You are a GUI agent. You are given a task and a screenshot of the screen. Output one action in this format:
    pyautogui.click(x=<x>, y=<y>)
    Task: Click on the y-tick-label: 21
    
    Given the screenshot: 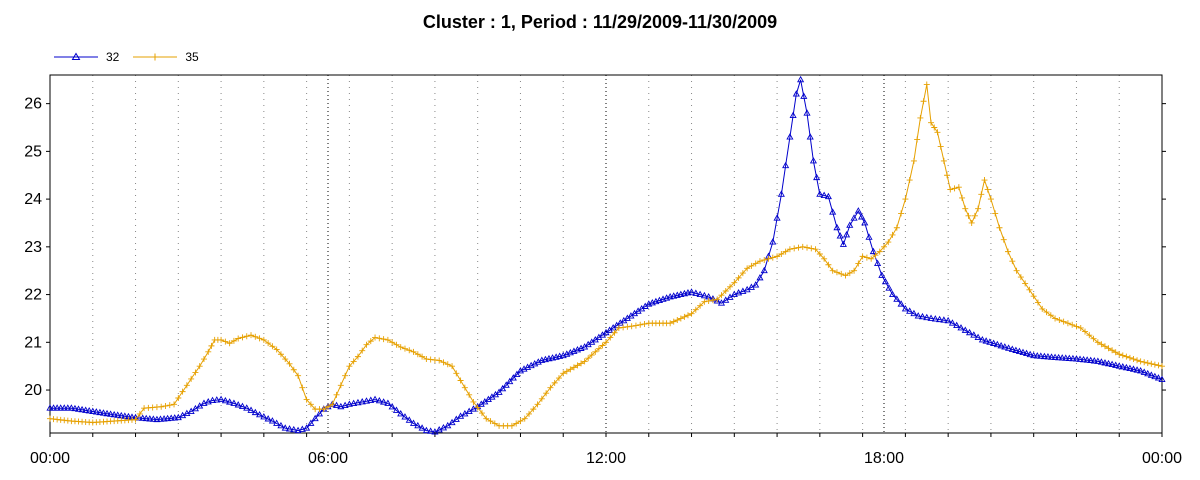 What is the action you would take?
    pyautogui.click(x=33, y=342)
    